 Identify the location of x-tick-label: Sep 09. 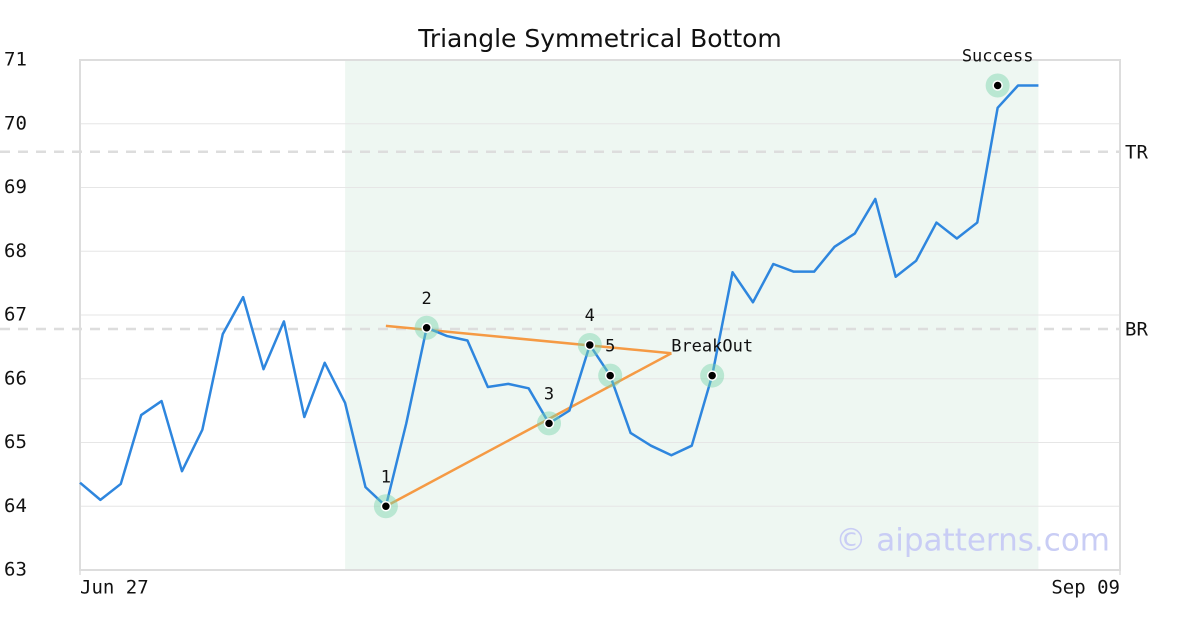
(1085, 588).